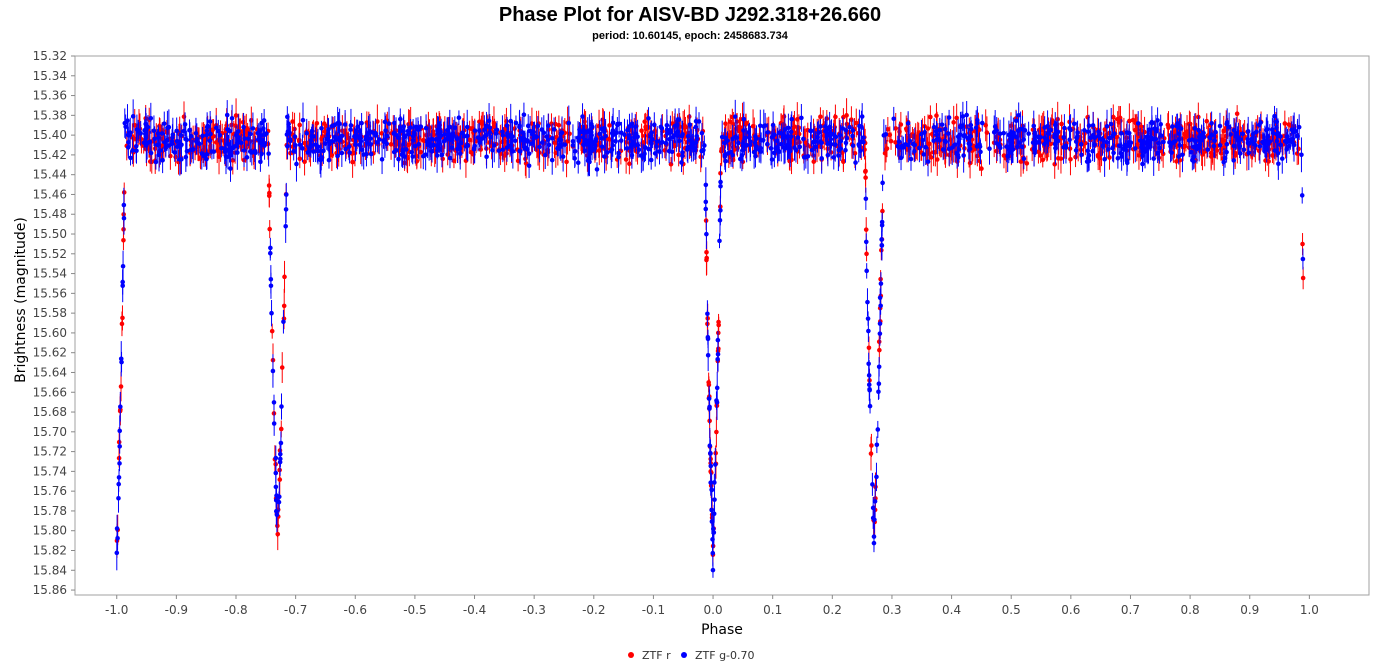  I want to click on y-tick-label: 15.40, so click(50, 135).